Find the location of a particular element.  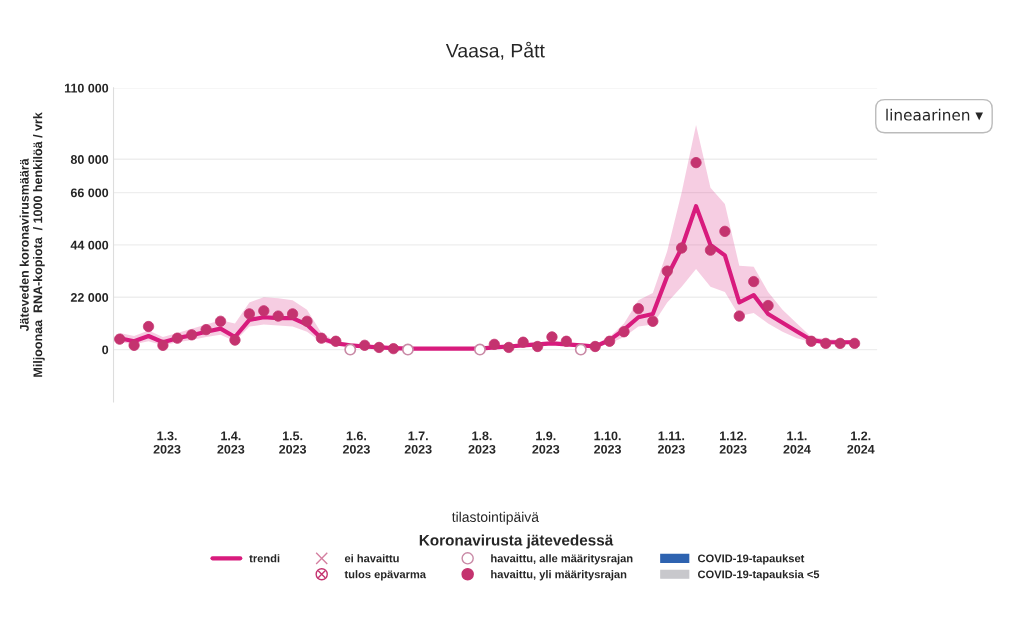

x-tick-label: 1.8. 2023 is located at coordinates (482, 442).